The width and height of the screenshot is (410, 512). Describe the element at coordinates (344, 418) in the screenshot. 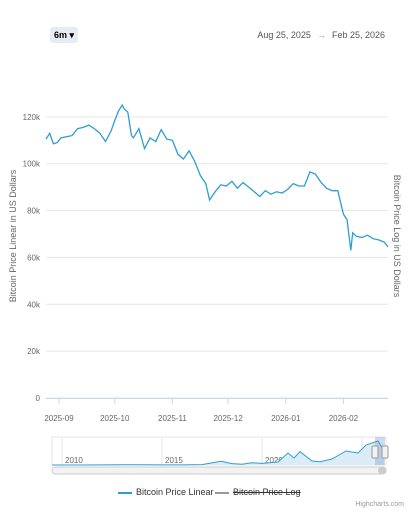

I see `x-tick-label: 2026-02` at that location.